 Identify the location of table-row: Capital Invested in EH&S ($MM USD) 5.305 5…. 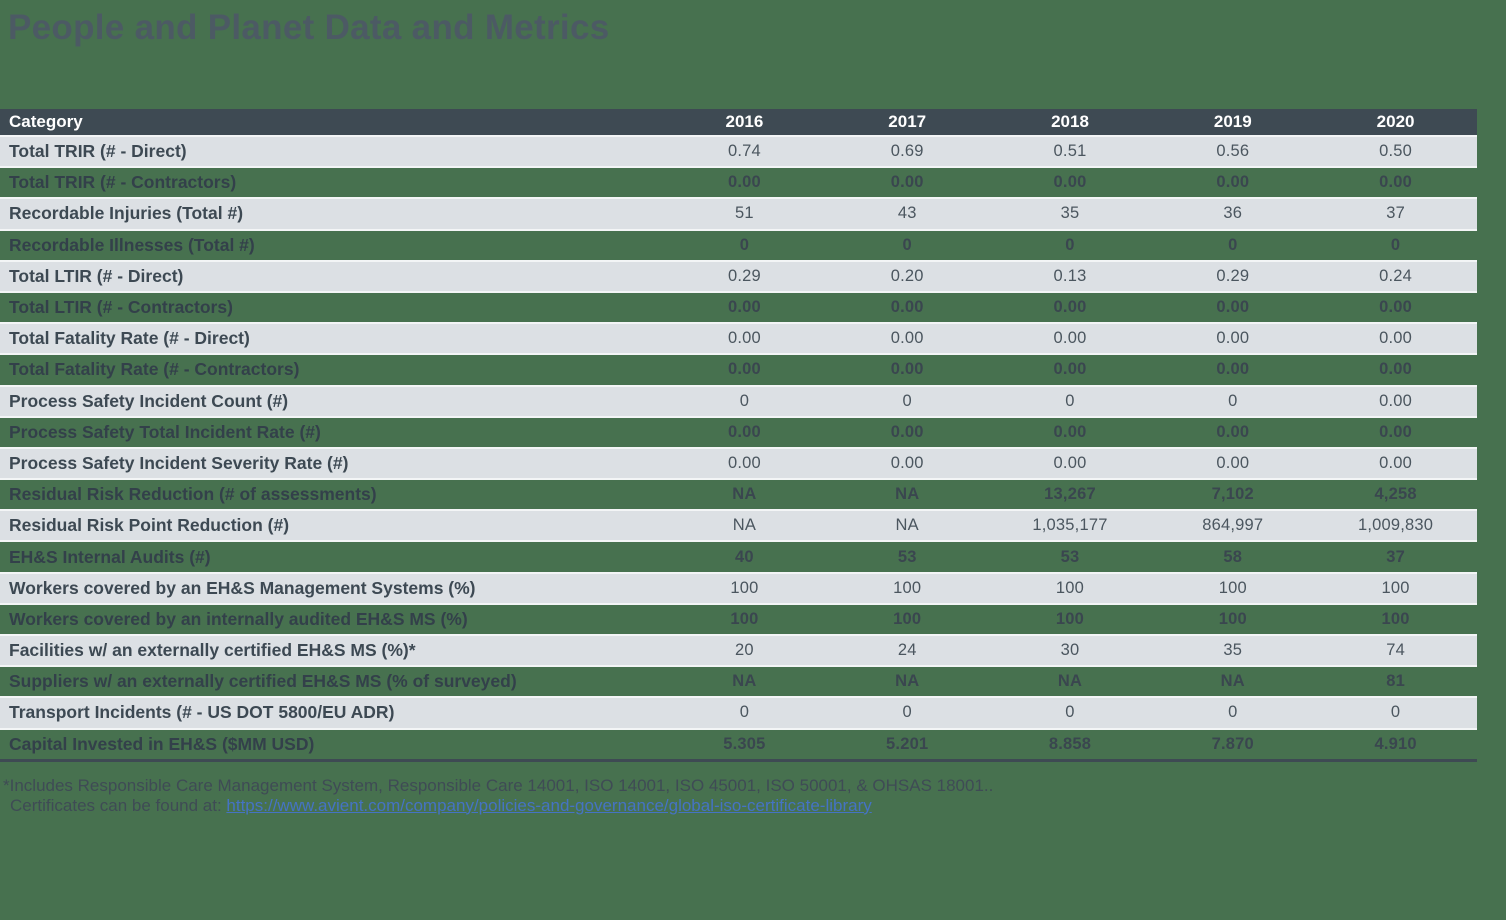
(738, 744).